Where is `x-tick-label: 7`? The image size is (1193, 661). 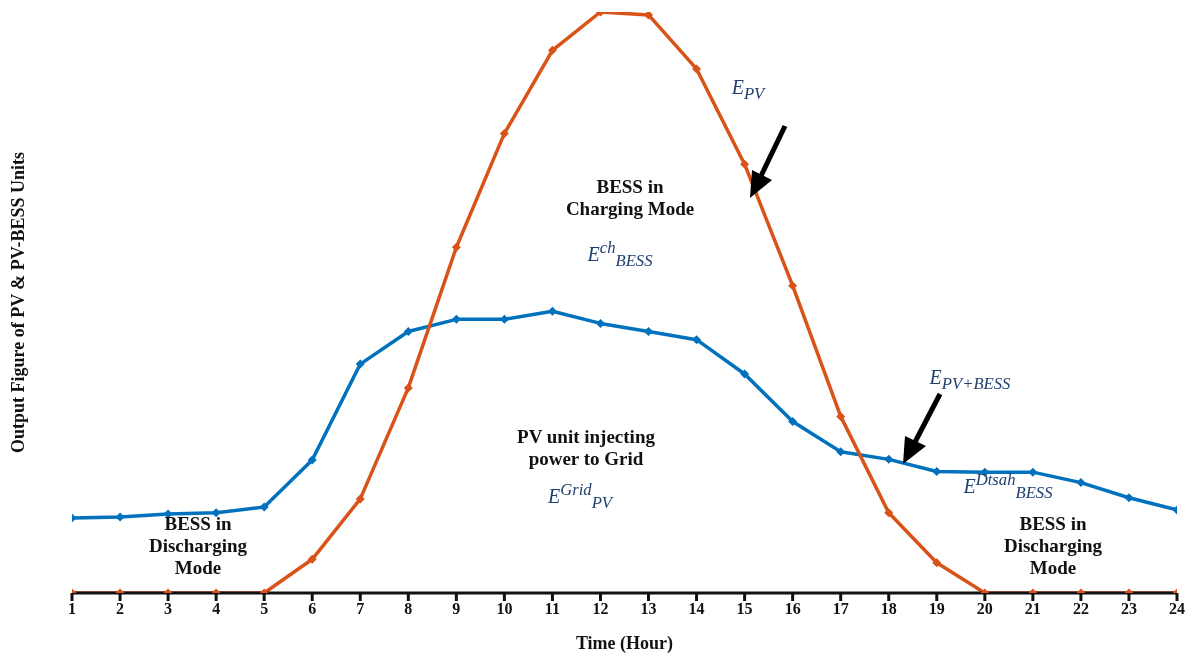 x-tick-label: 7 is located at coordinates (360, 609).